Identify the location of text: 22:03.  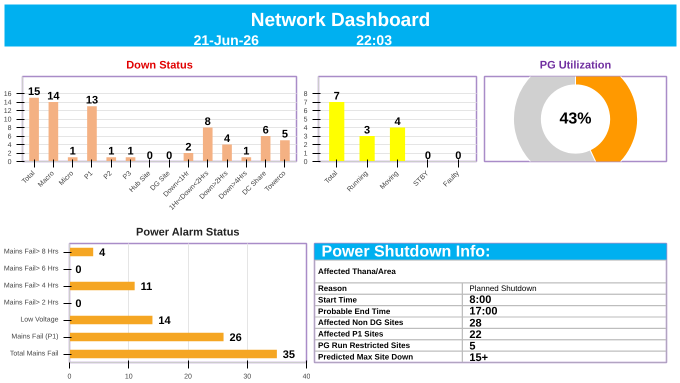
(374, 40).